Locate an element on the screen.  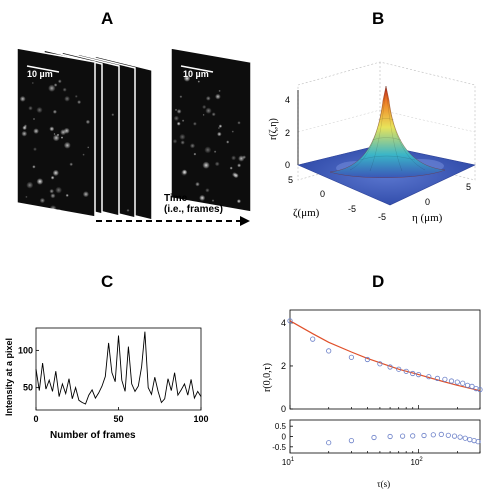
d-ylabel: r(0,0,τ) is located at coordinates (267, 377).